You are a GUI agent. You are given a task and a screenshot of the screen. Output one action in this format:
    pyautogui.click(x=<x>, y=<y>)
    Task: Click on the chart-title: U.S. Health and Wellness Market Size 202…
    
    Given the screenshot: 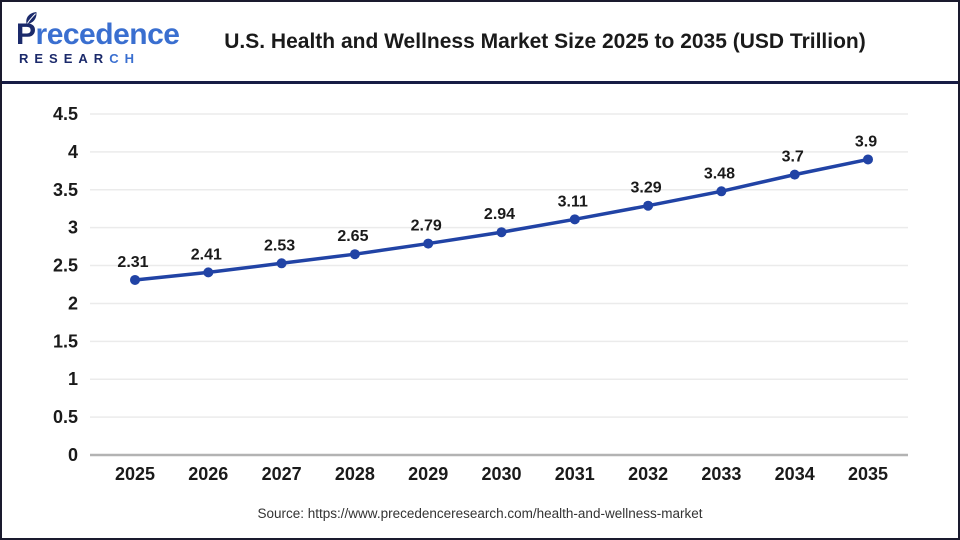 What is the action you would take?
    pyautogui.click(x=545, y=41)
    